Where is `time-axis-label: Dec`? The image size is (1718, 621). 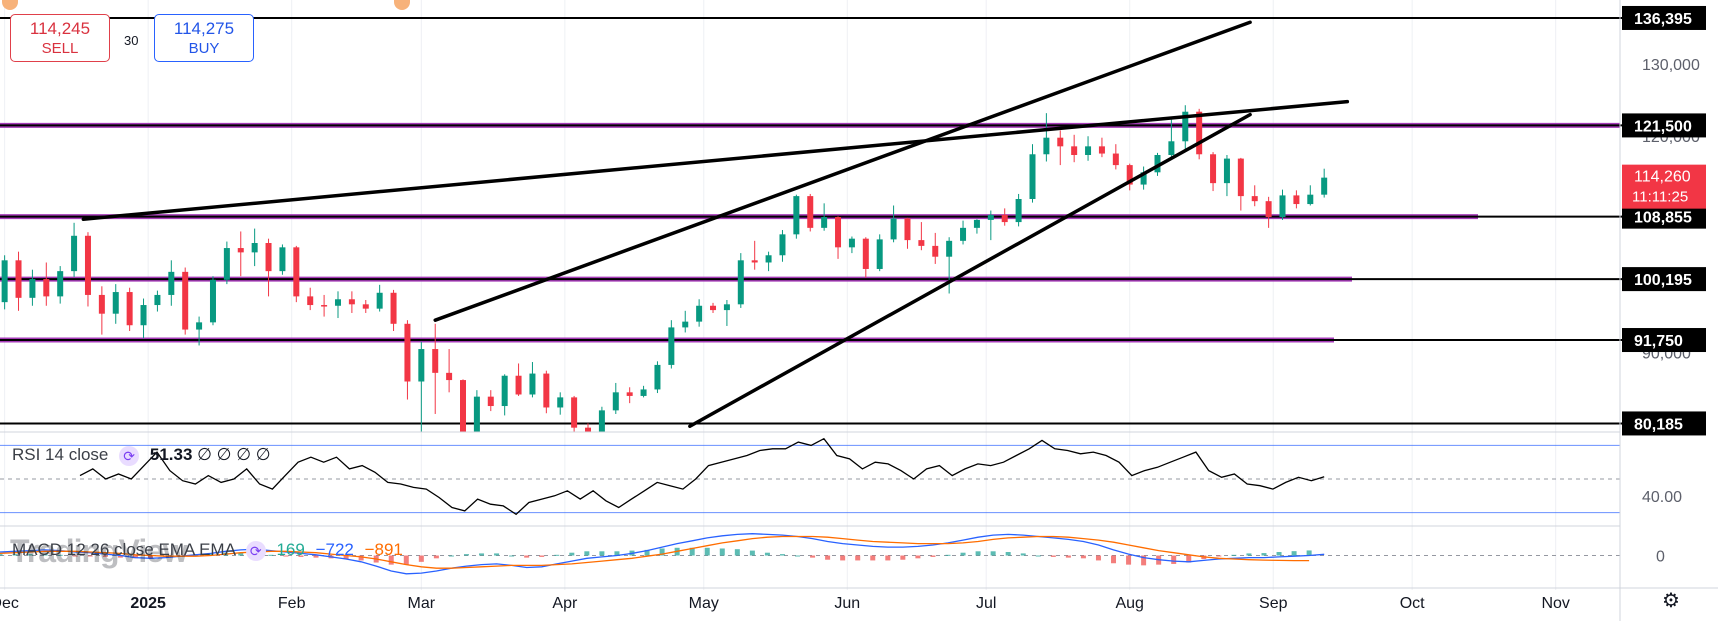 time-axis-label: Dec is located at coordinates (9, 603).